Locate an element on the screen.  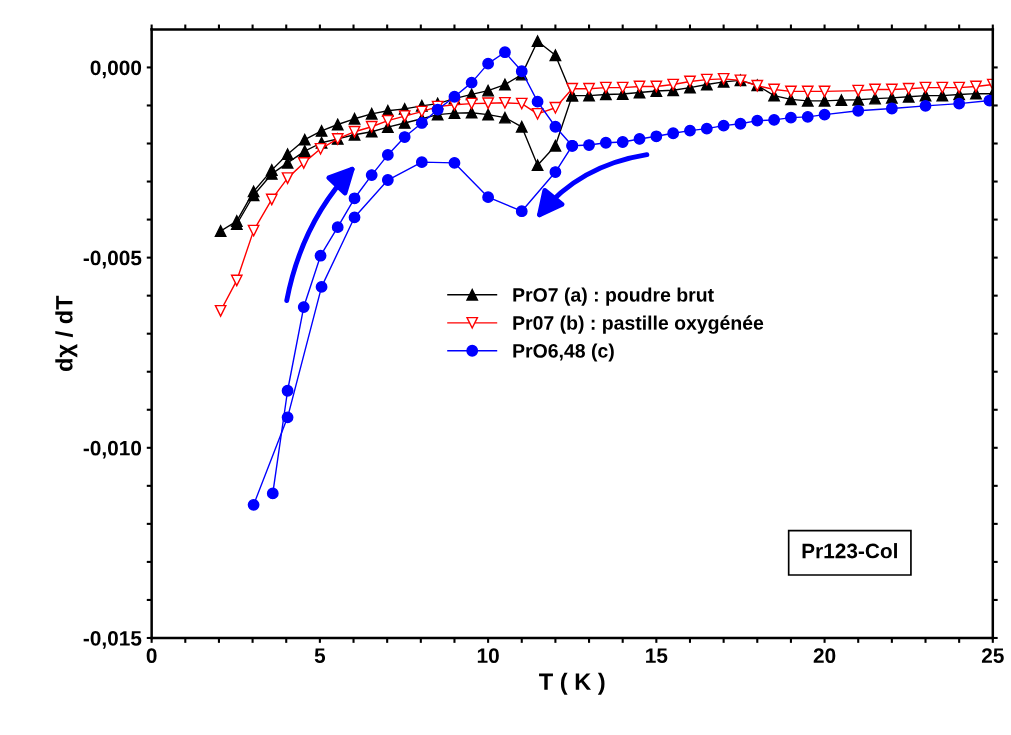
annotation: Pr123-Col is located at coordinates (849, 551).